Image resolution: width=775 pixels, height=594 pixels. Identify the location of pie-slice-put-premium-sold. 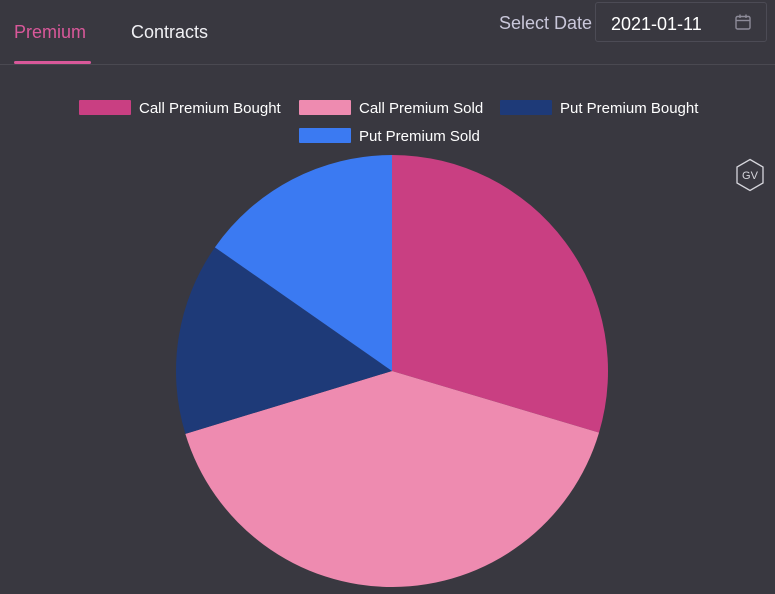
(303, 263).